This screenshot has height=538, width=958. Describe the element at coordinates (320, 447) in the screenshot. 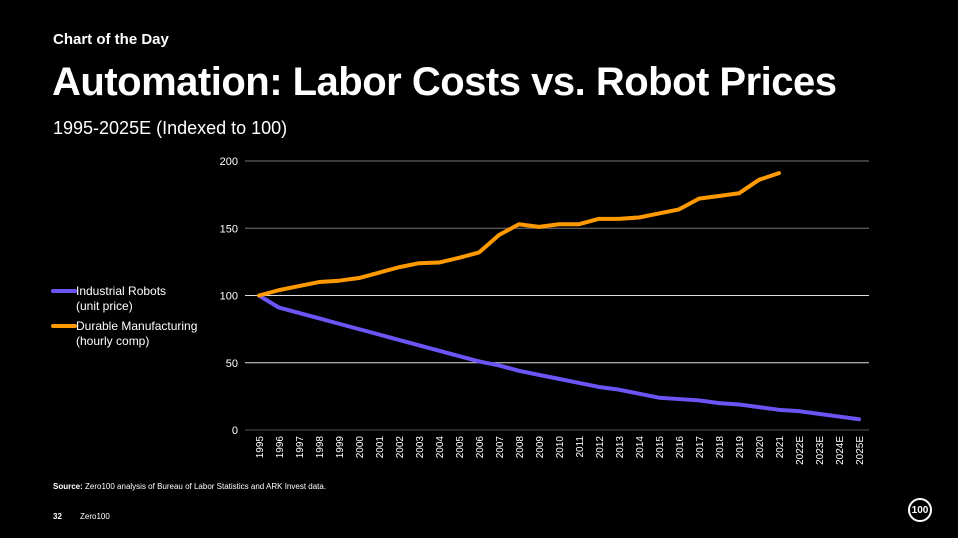

I see `x-tick-label: 1998` at that location.